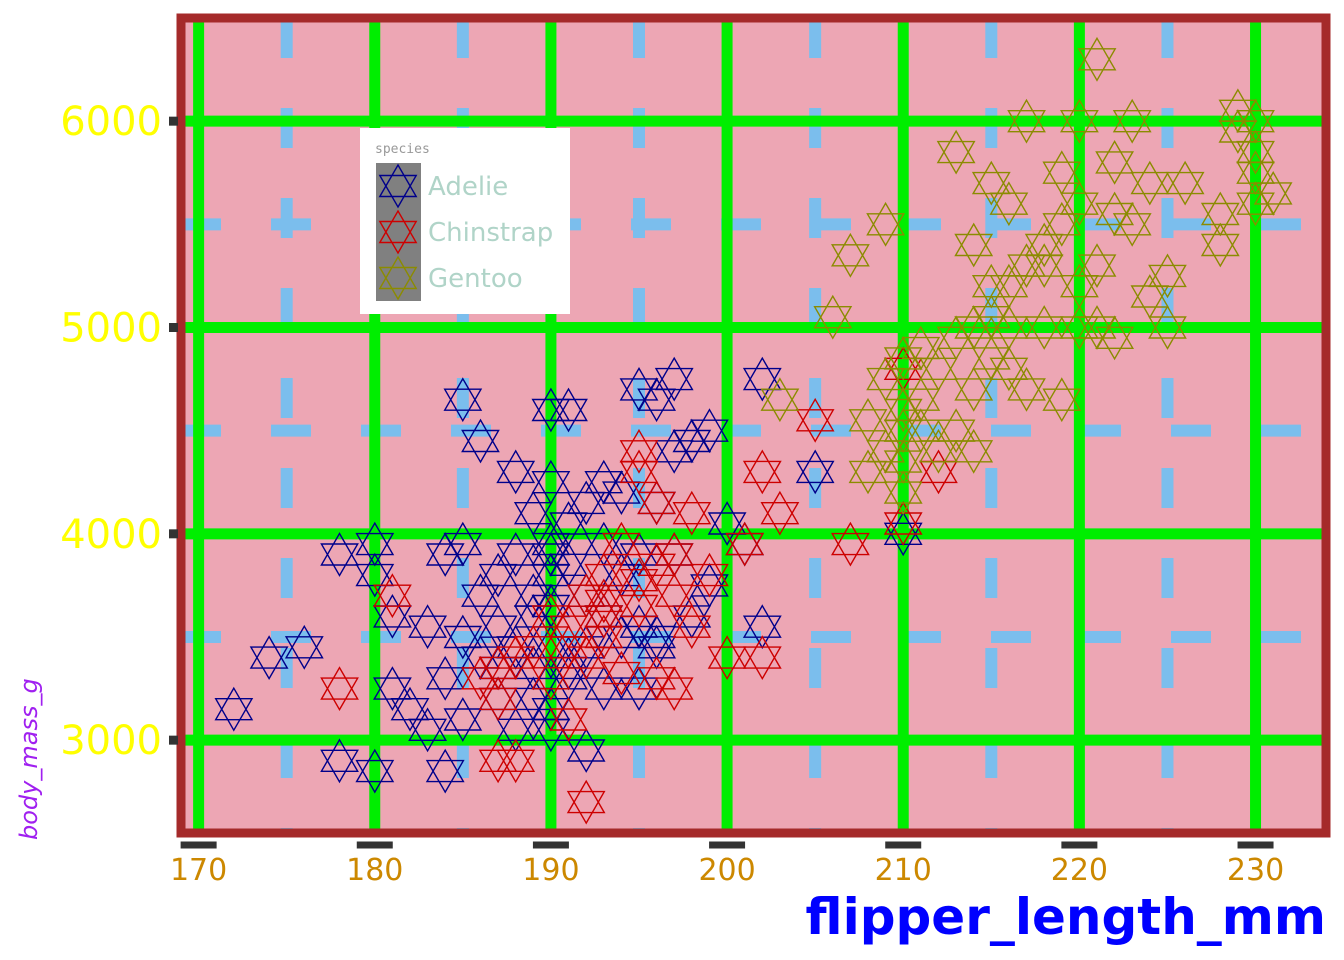 The image size is (1344, 960). What do you see at coordinates (475, 279) in the screenshot?
I see `legend-label: Gentoo` at bounding box center [475, 279].